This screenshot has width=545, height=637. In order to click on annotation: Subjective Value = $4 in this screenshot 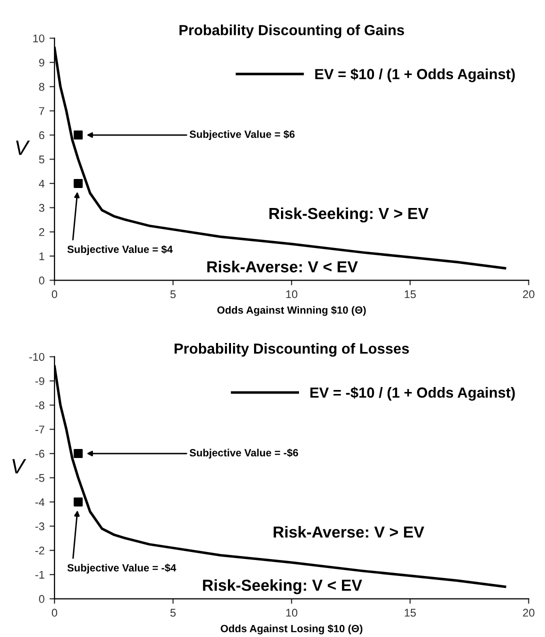, I will do `click(120, 250)`.